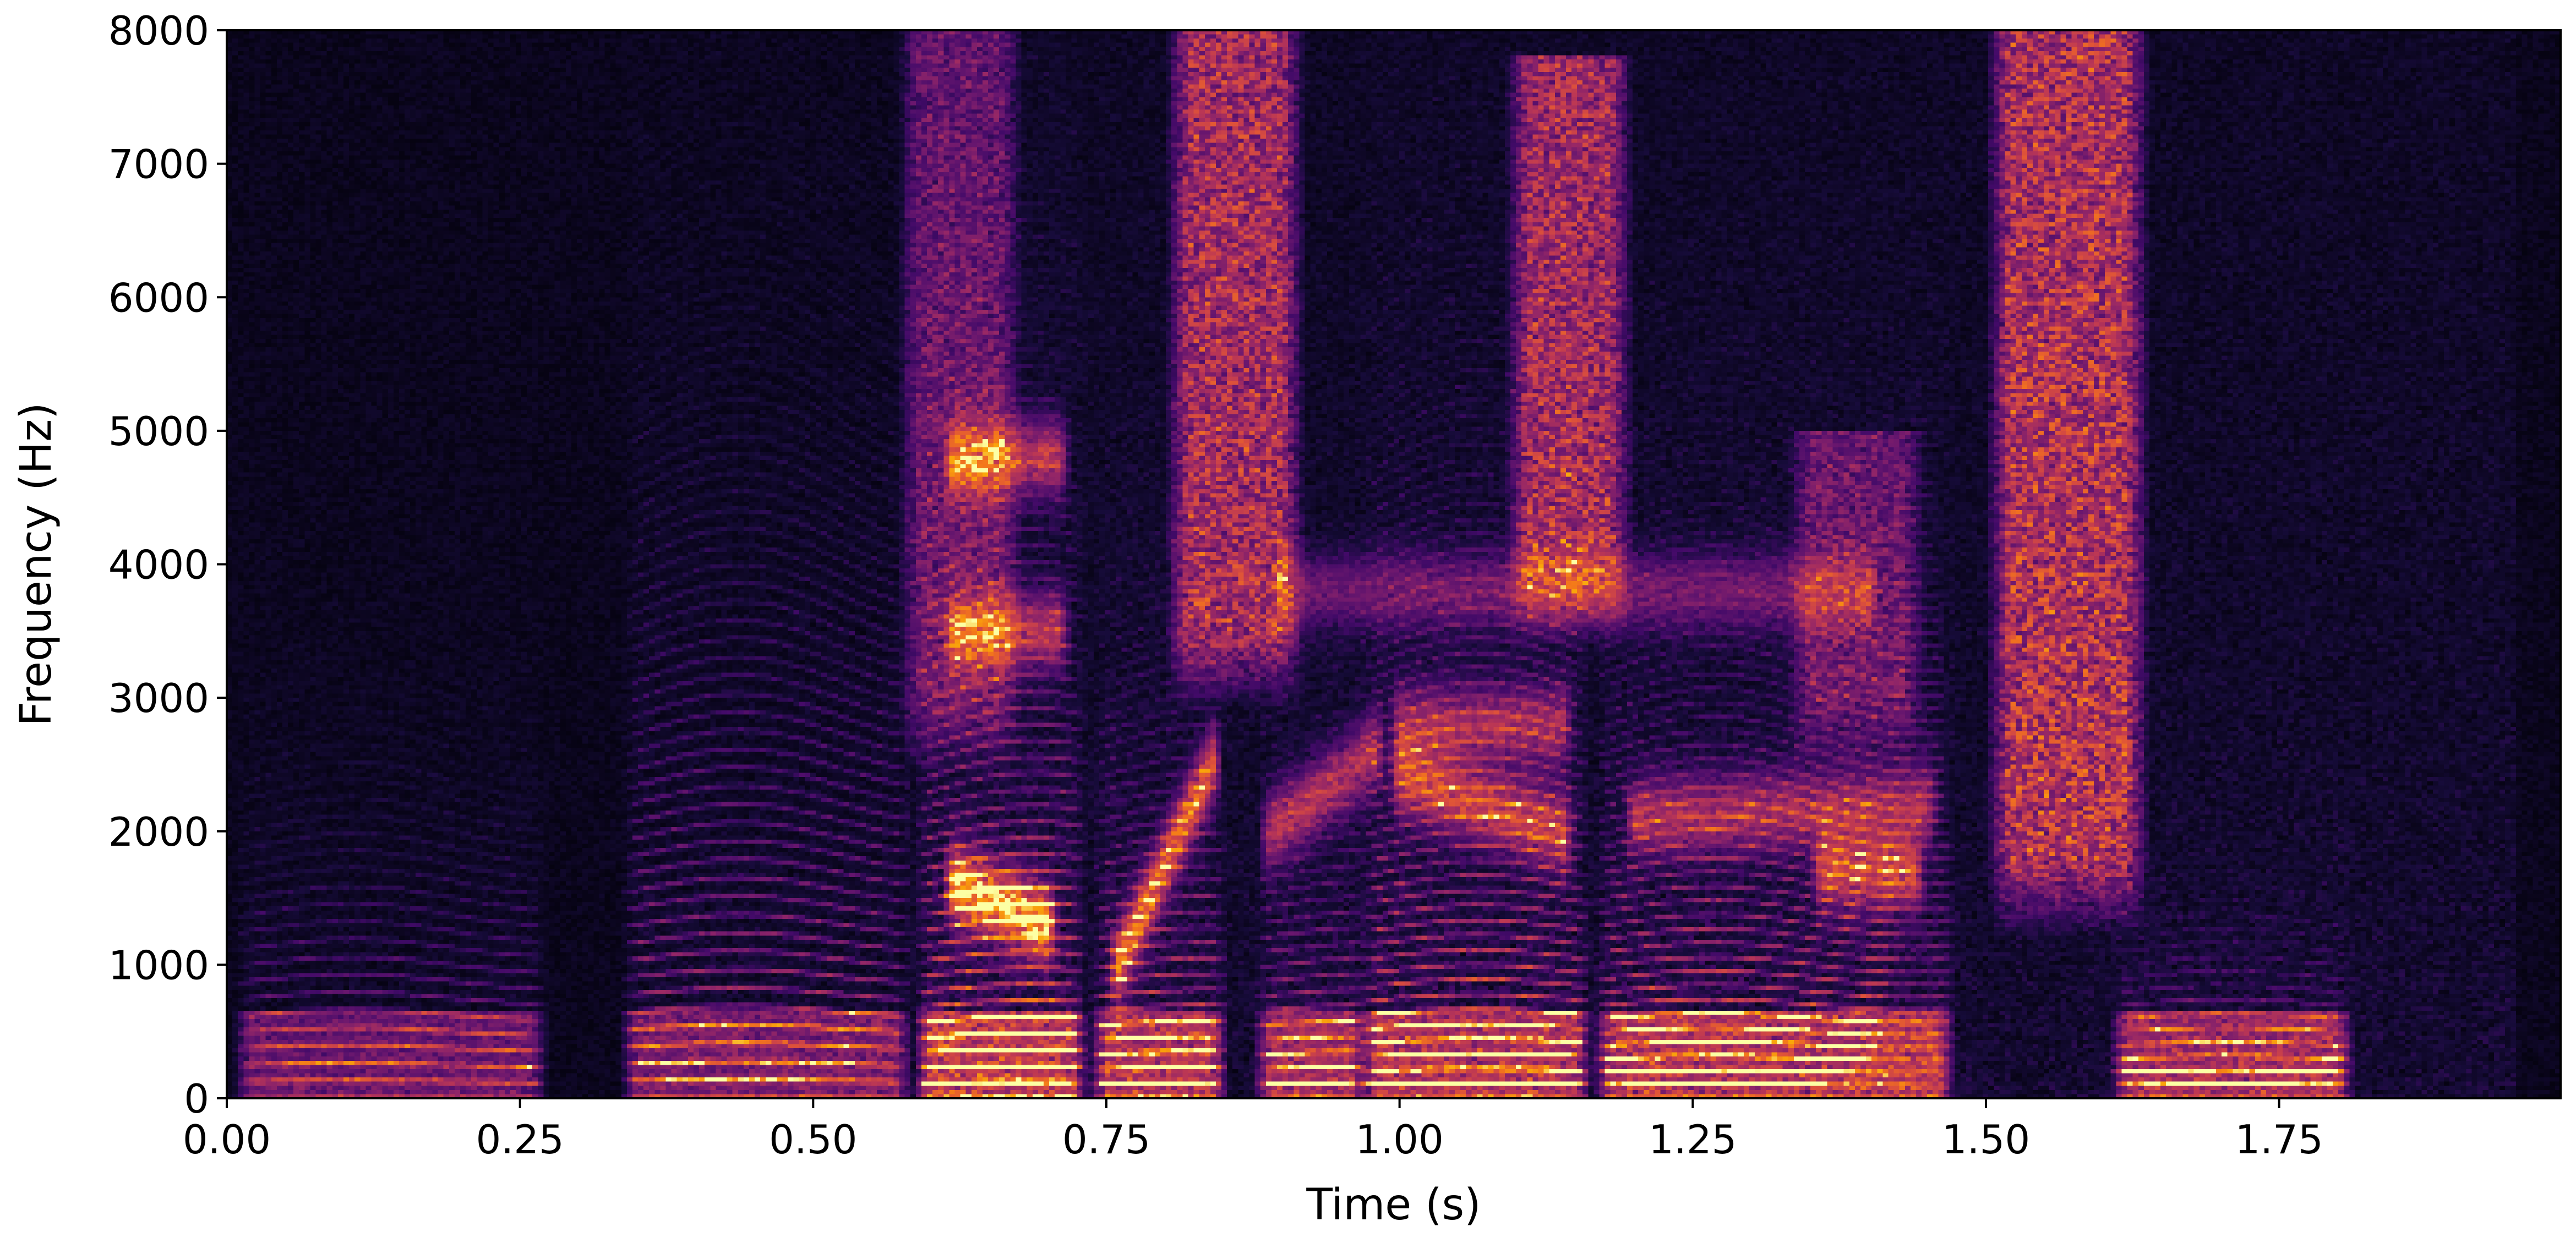 The height and width of the screenshot is (1254, 2576). I want to click on x-tick-label: 1.50, so click(1986, 1139).